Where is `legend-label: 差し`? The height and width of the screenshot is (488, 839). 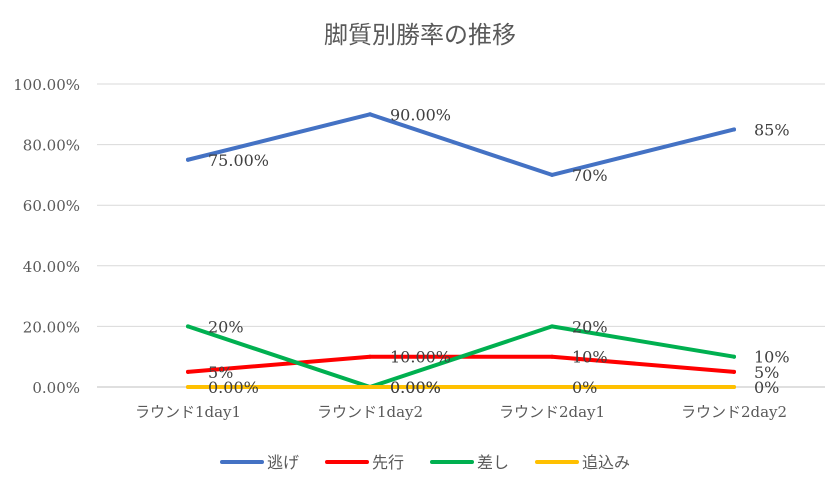
legend-label: 差し is located at coordinates (493, 462).